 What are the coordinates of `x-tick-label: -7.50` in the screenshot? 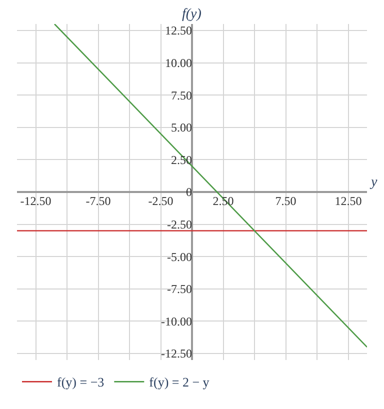 It's located at (98, 201).